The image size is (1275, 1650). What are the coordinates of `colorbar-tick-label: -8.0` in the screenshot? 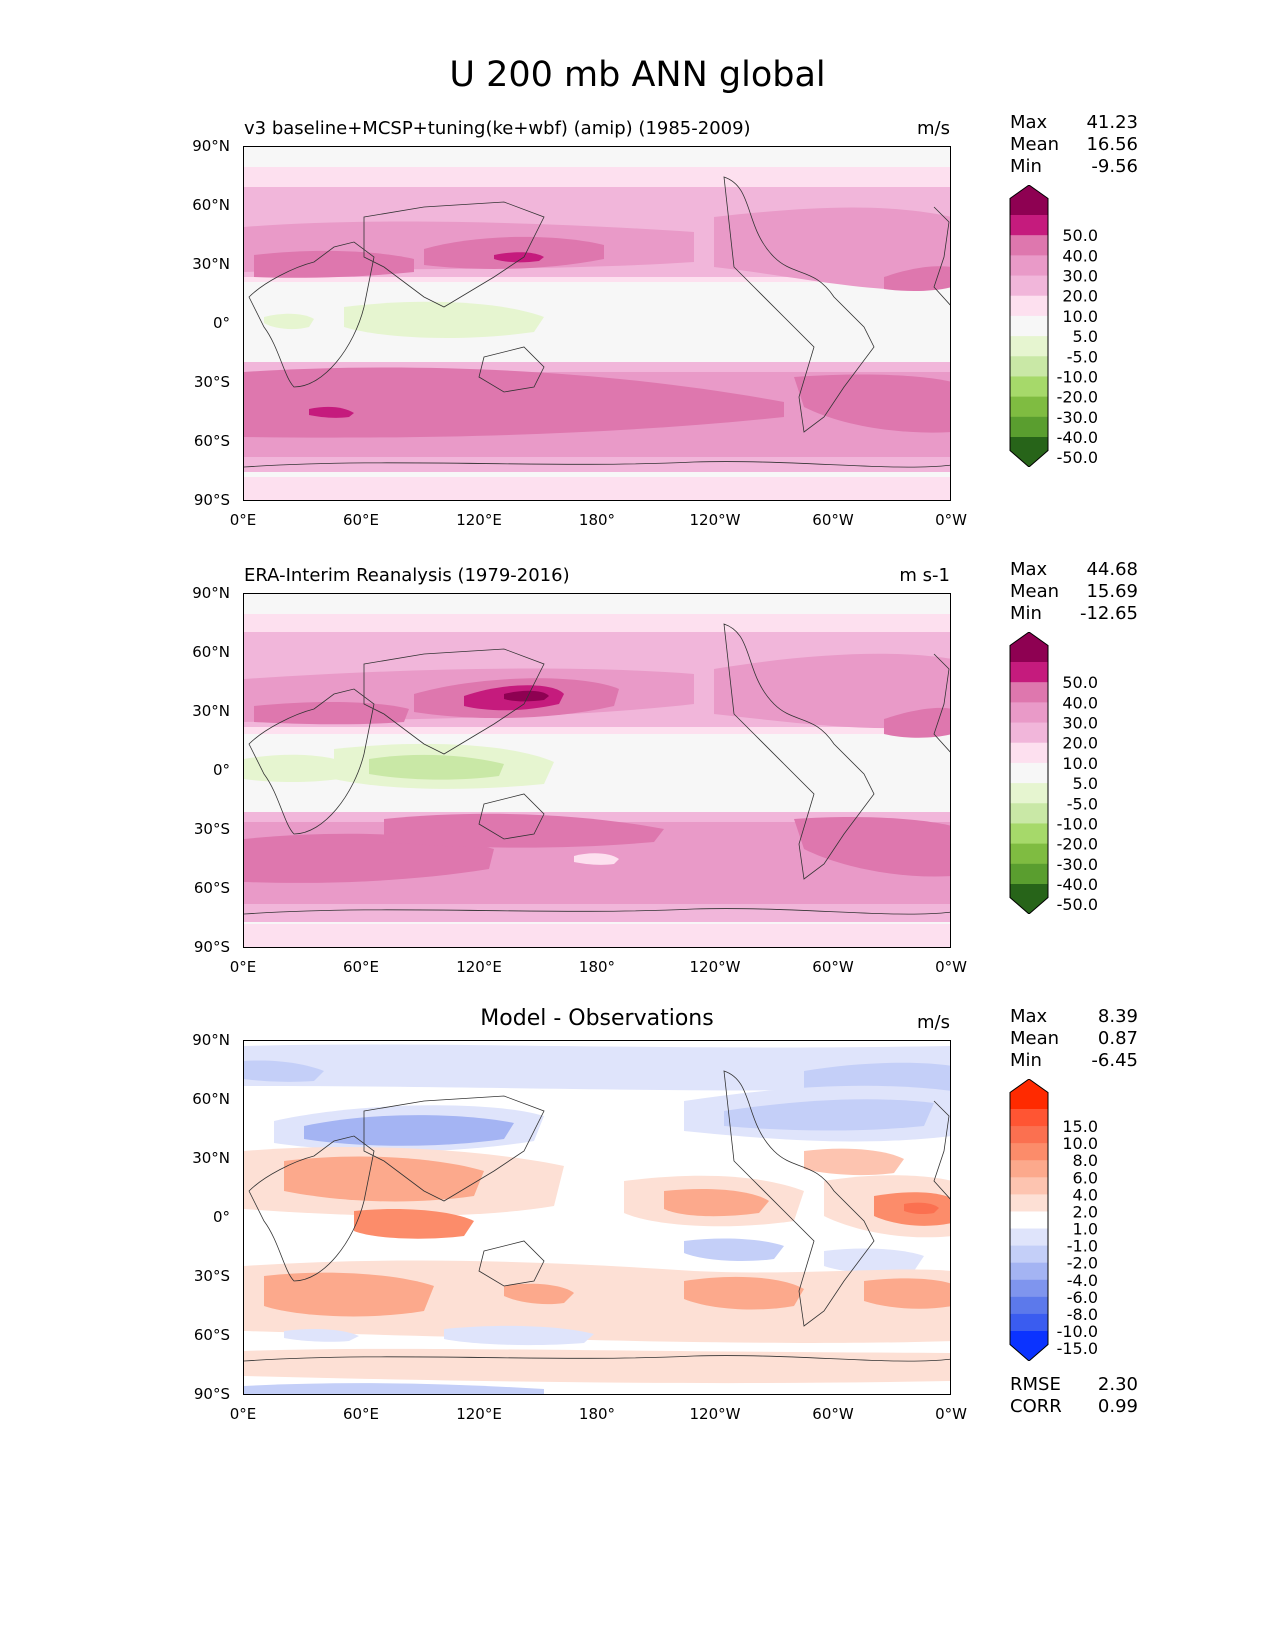 It's located at (1082, 1314).